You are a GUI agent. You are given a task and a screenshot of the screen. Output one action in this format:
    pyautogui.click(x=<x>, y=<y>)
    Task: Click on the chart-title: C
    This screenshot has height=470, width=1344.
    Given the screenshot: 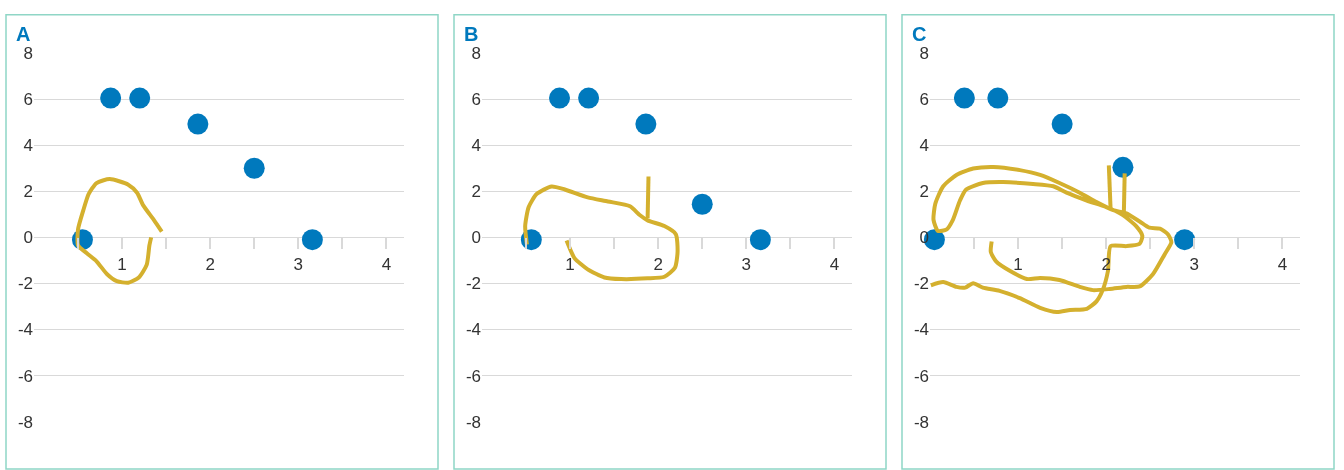 What is the action you would take?
    pyautogui.click(x=919, y=34)
    